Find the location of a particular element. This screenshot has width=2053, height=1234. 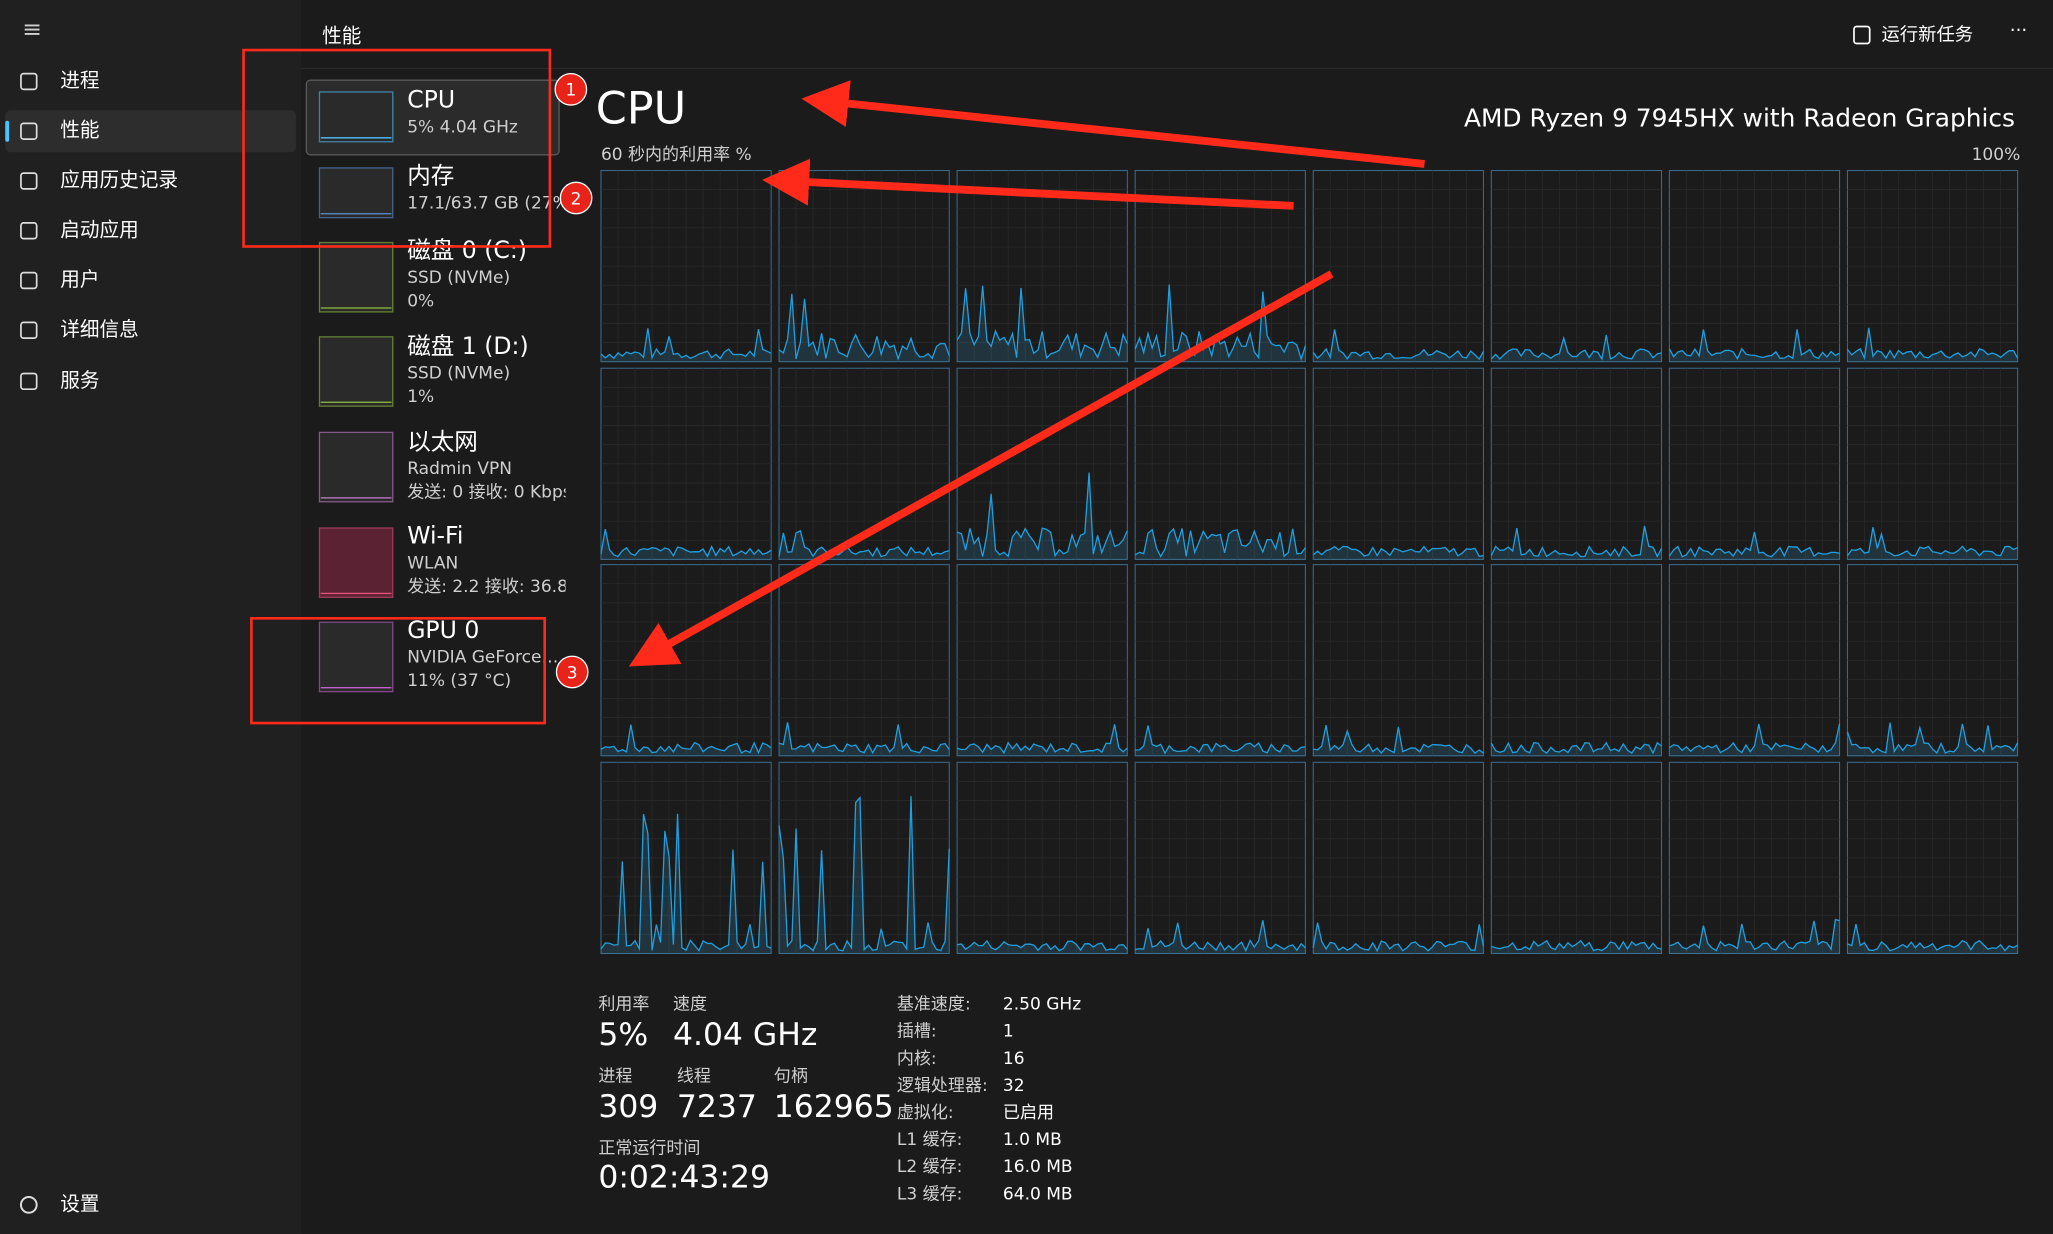

spec-label: L2 缓存: is located at coordinates (929, 1167).